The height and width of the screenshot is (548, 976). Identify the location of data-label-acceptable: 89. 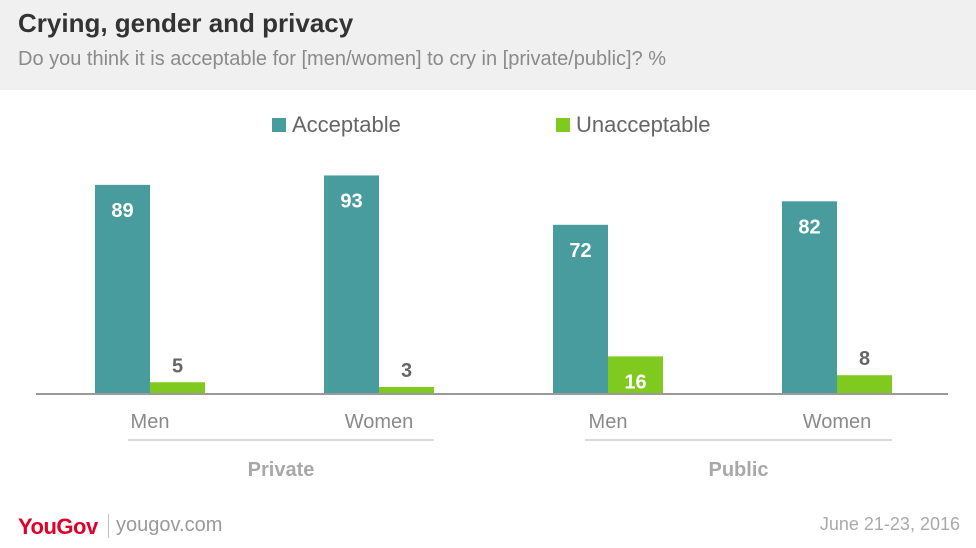
(122, 211).